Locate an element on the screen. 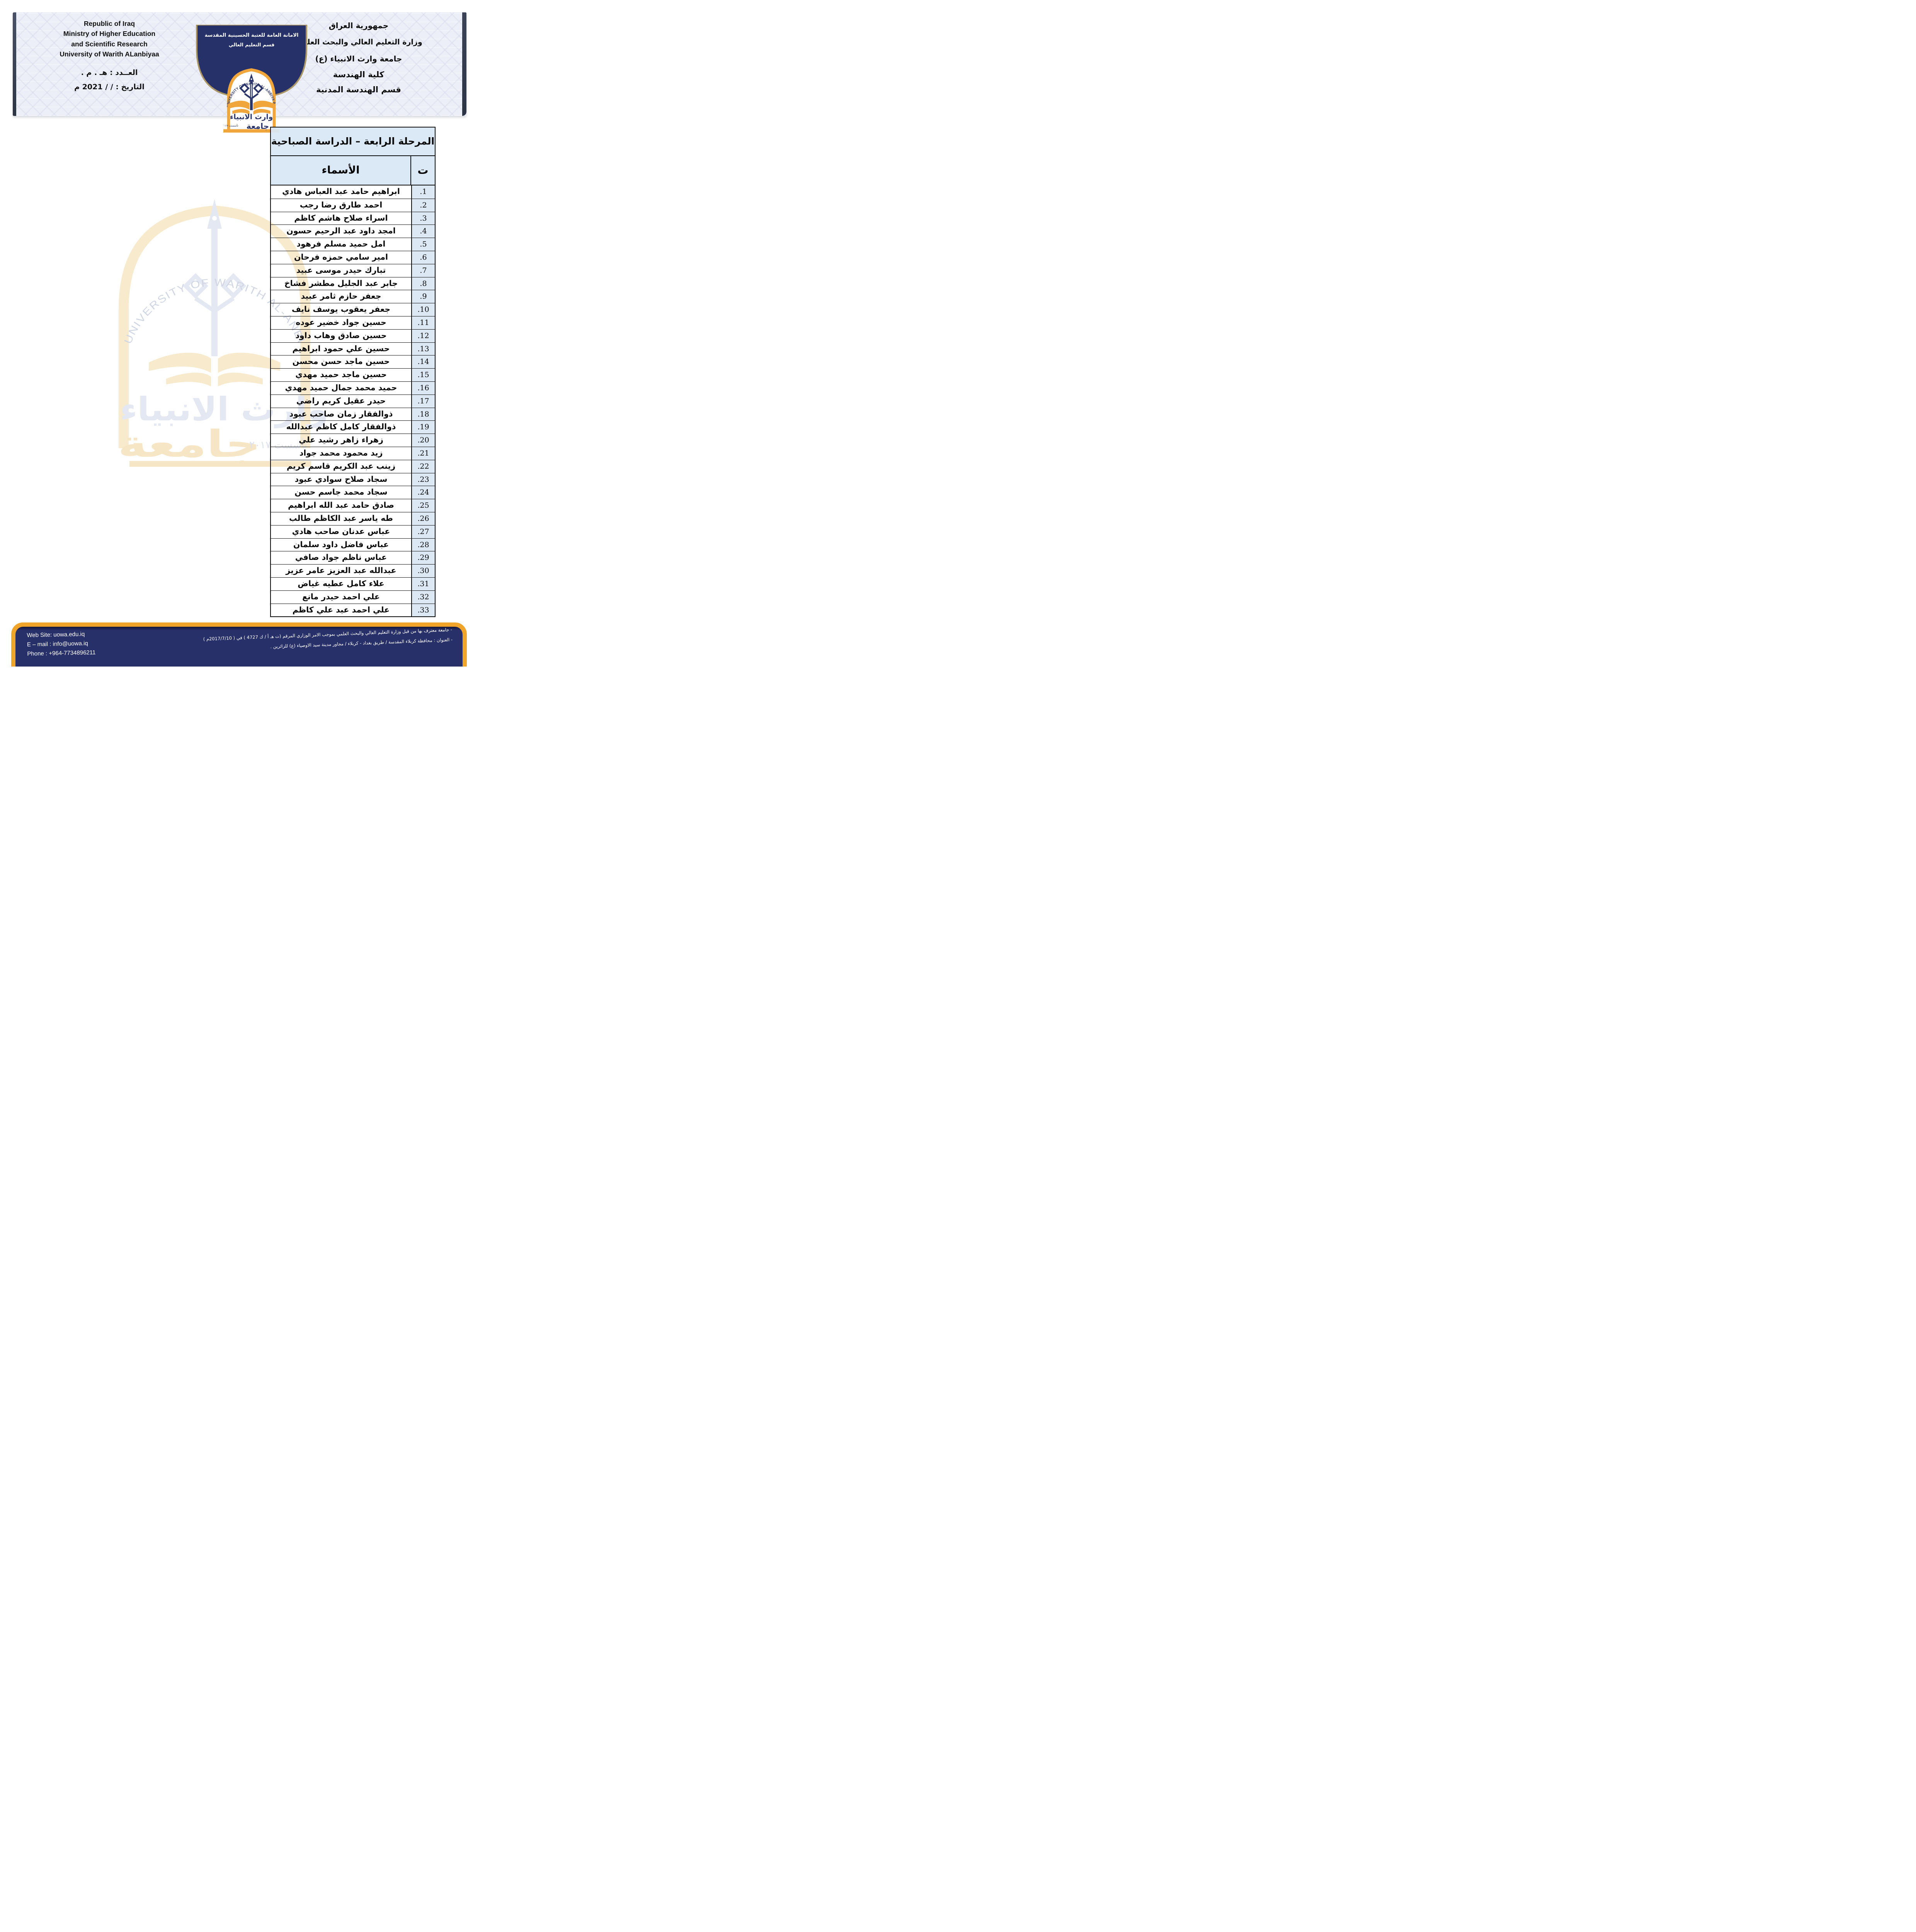 This screenshot has height=1932, width=1916. row-number-cell: 20. is located at coordinates (423, 440).